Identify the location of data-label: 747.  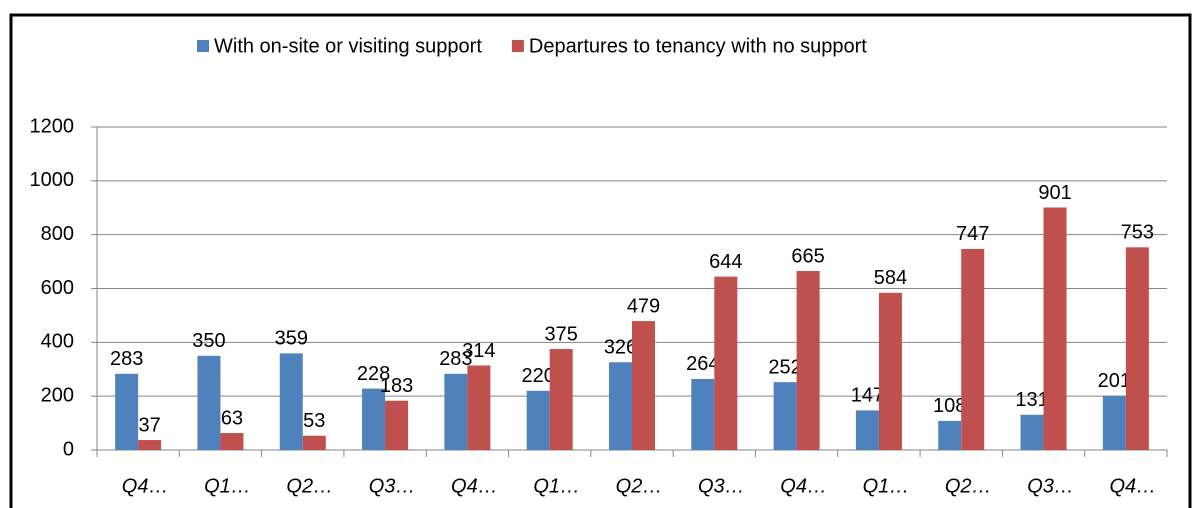
(972, 234).